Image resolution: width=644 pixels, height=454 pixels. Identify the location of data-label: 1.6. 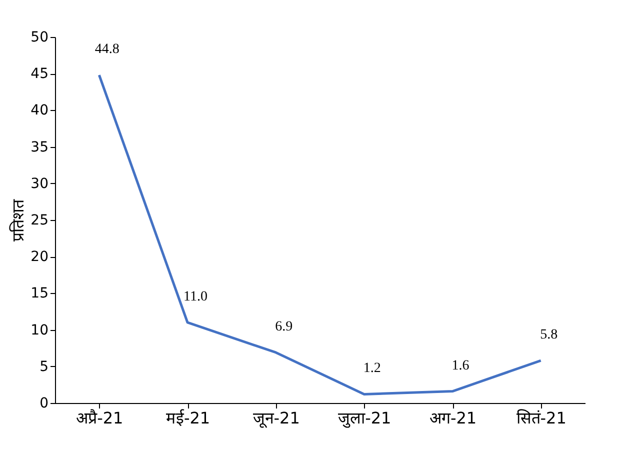
(461, 366).